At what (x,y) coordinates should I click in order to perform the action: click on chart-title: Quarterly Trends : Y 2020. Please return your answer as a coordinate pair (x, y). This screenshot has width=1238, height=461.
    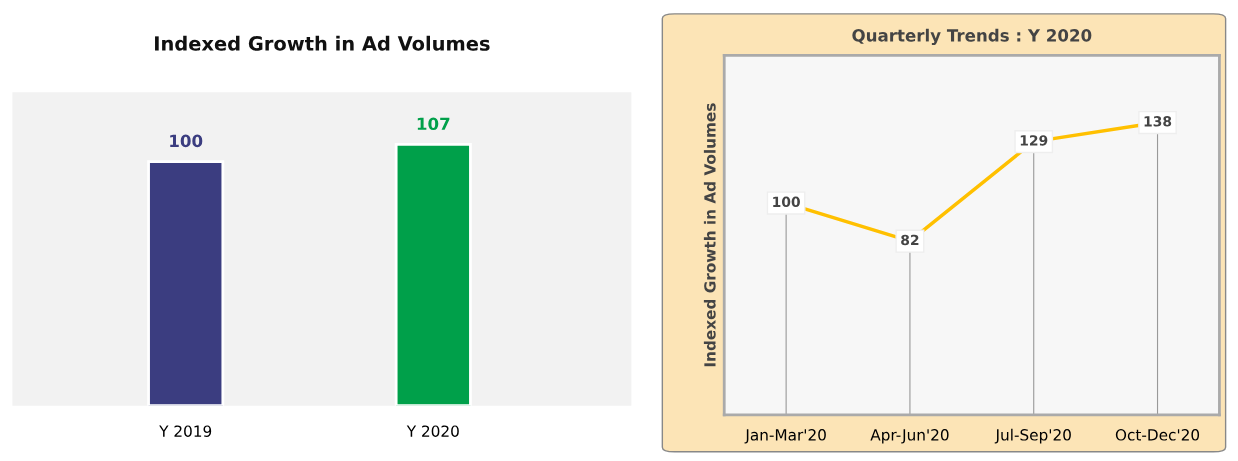
    Looking at the image, I should click on (972, 37).